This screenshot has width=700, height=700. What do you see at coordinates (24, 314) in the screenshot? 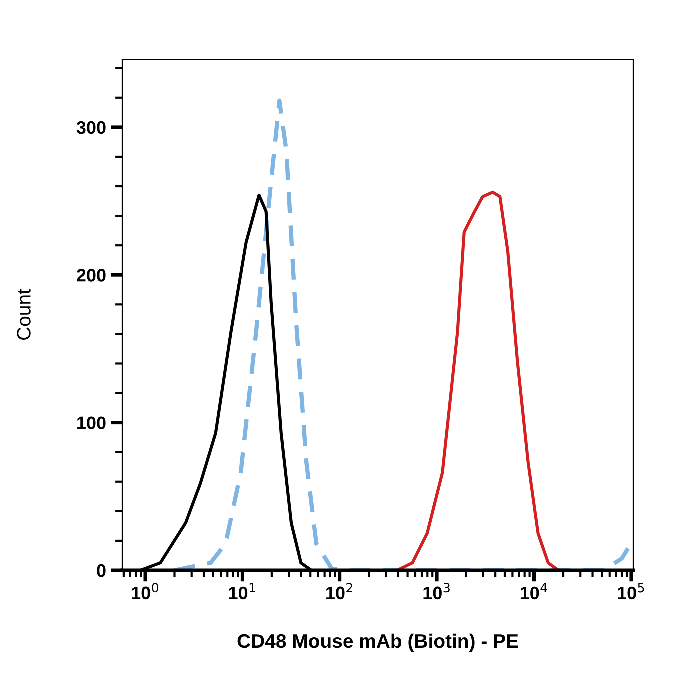
I see `y-axis-title: Count` at bounding box center [24, 314].